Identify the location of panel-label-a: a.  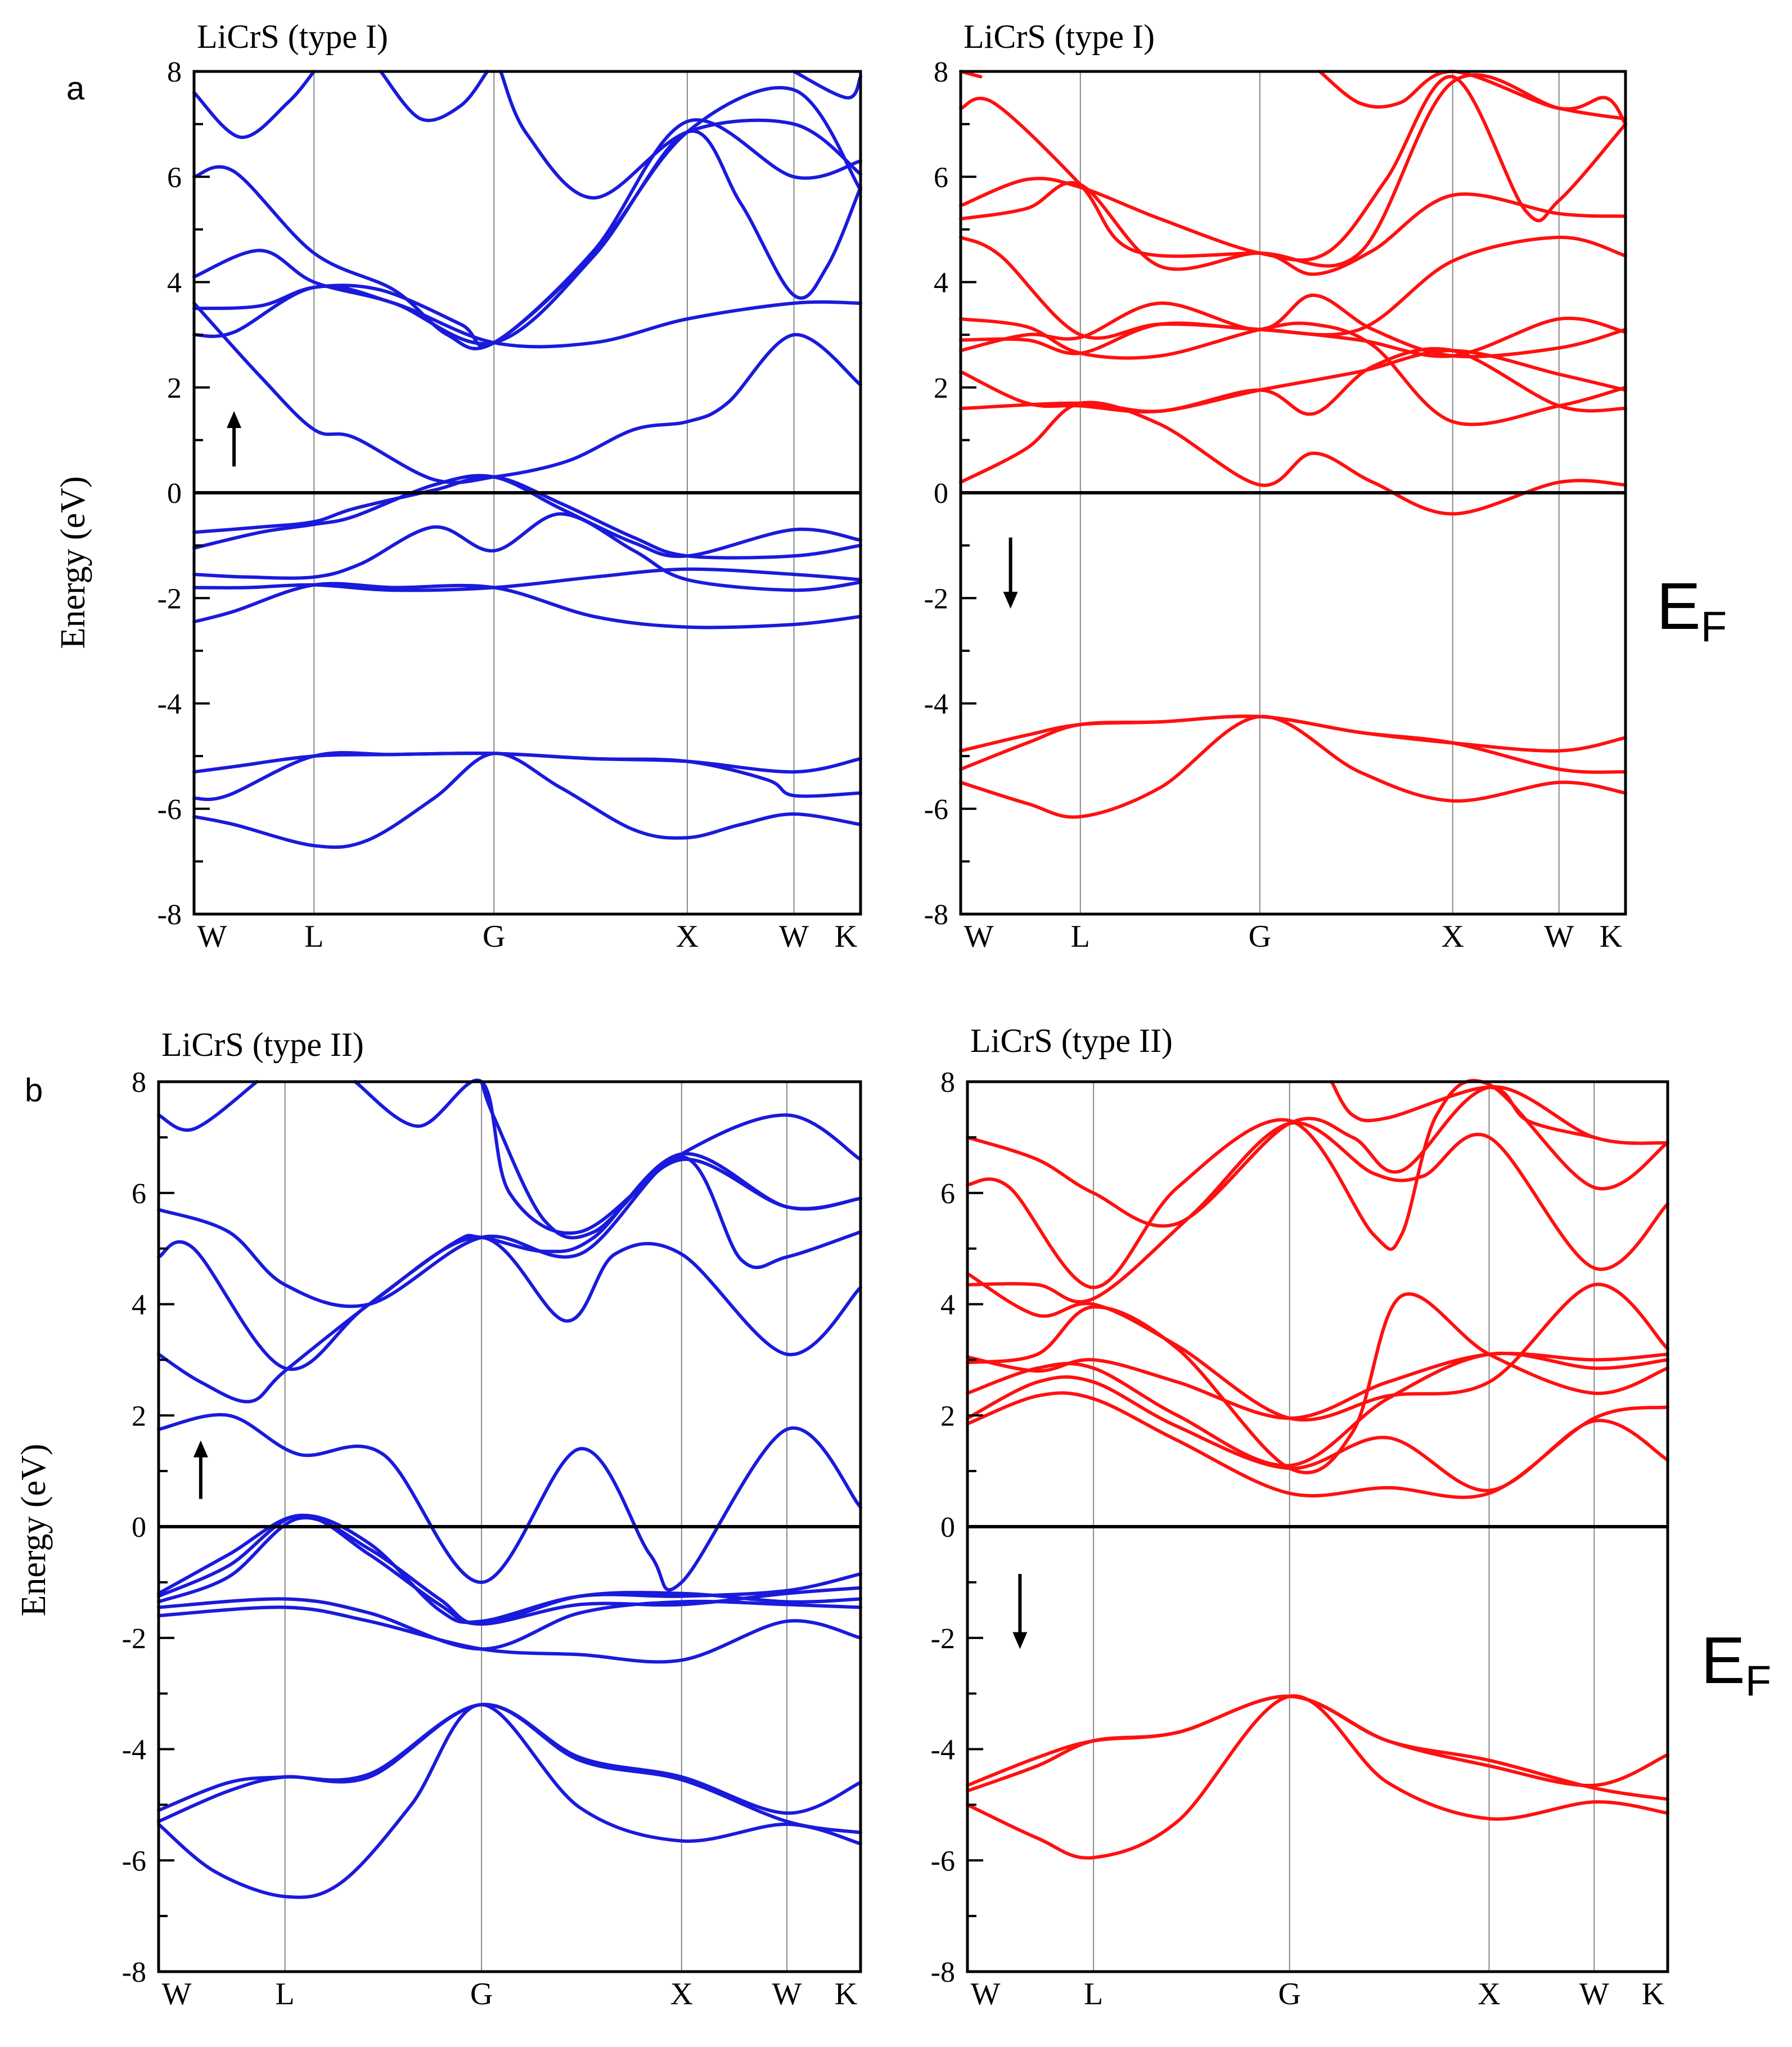
(75, 89).